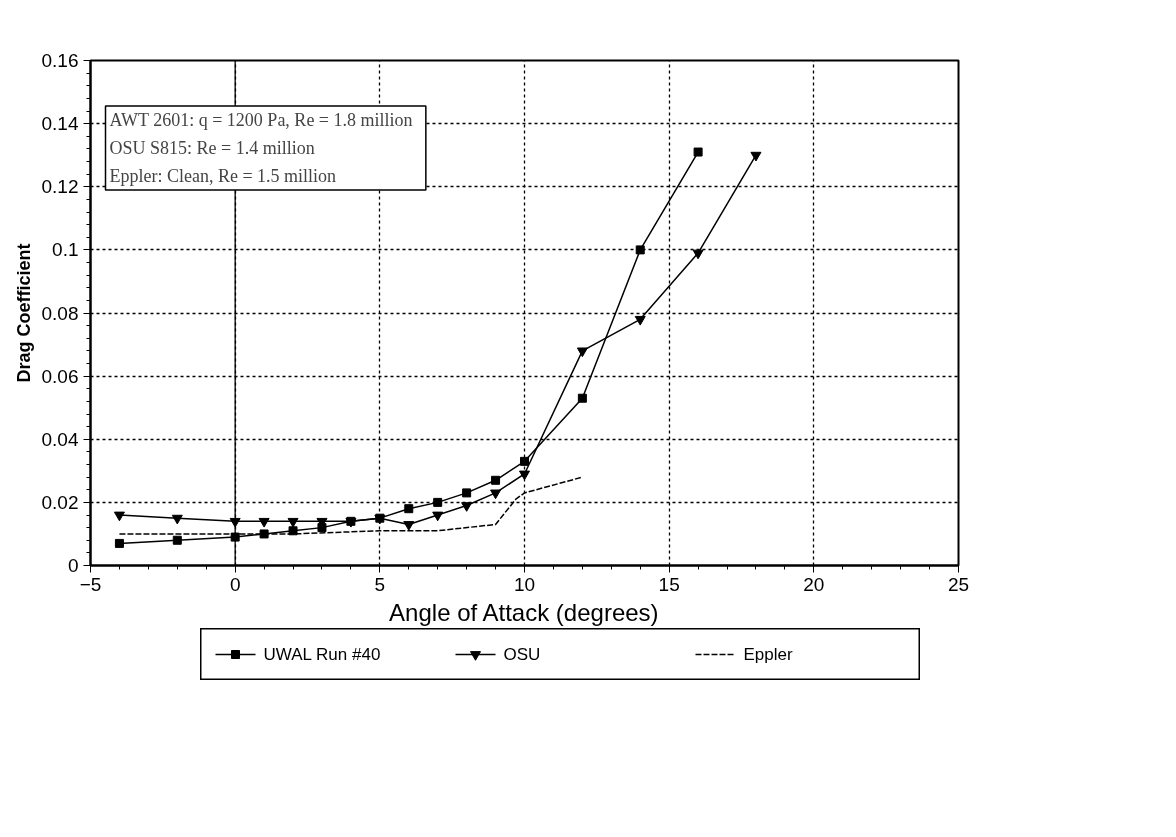 The width and height of the screenshot is (1176, 837). I want to click on annotation: AWT 2601: q = 1200 Pa, Re = 1.8 million, so click(261, 119).